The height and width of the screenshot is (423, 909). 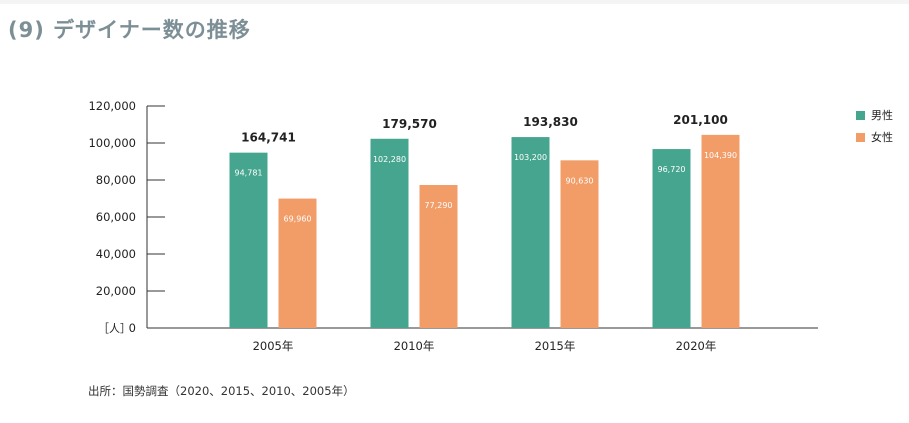 I want to click on legend-swatch-female, so click(x=860, y=137).